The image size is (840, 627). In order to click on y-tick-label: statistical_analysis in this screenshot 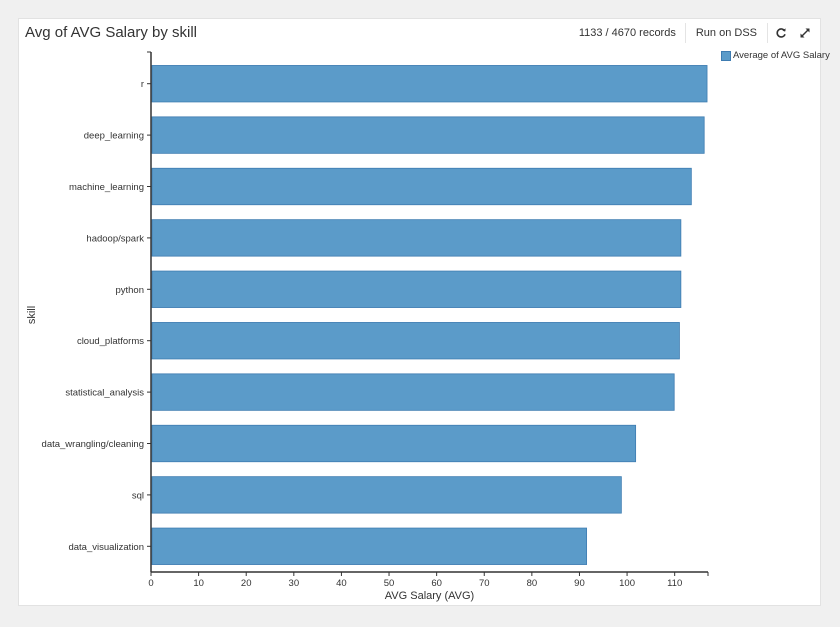, I will do `click(104, 393)`.